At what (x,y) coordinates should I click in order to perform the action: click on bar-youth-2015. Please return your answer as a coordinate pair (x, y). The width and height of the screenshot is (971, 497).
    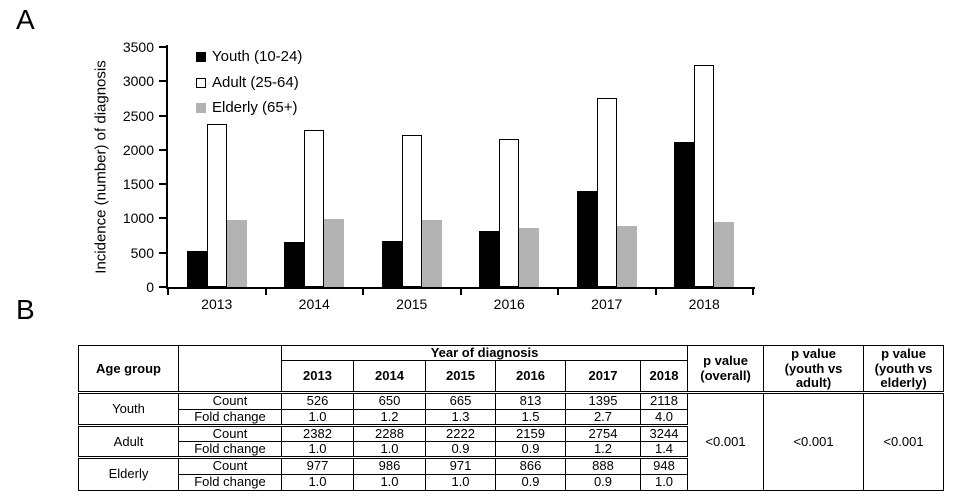
    Looking at the image, I should click on (391, 264).